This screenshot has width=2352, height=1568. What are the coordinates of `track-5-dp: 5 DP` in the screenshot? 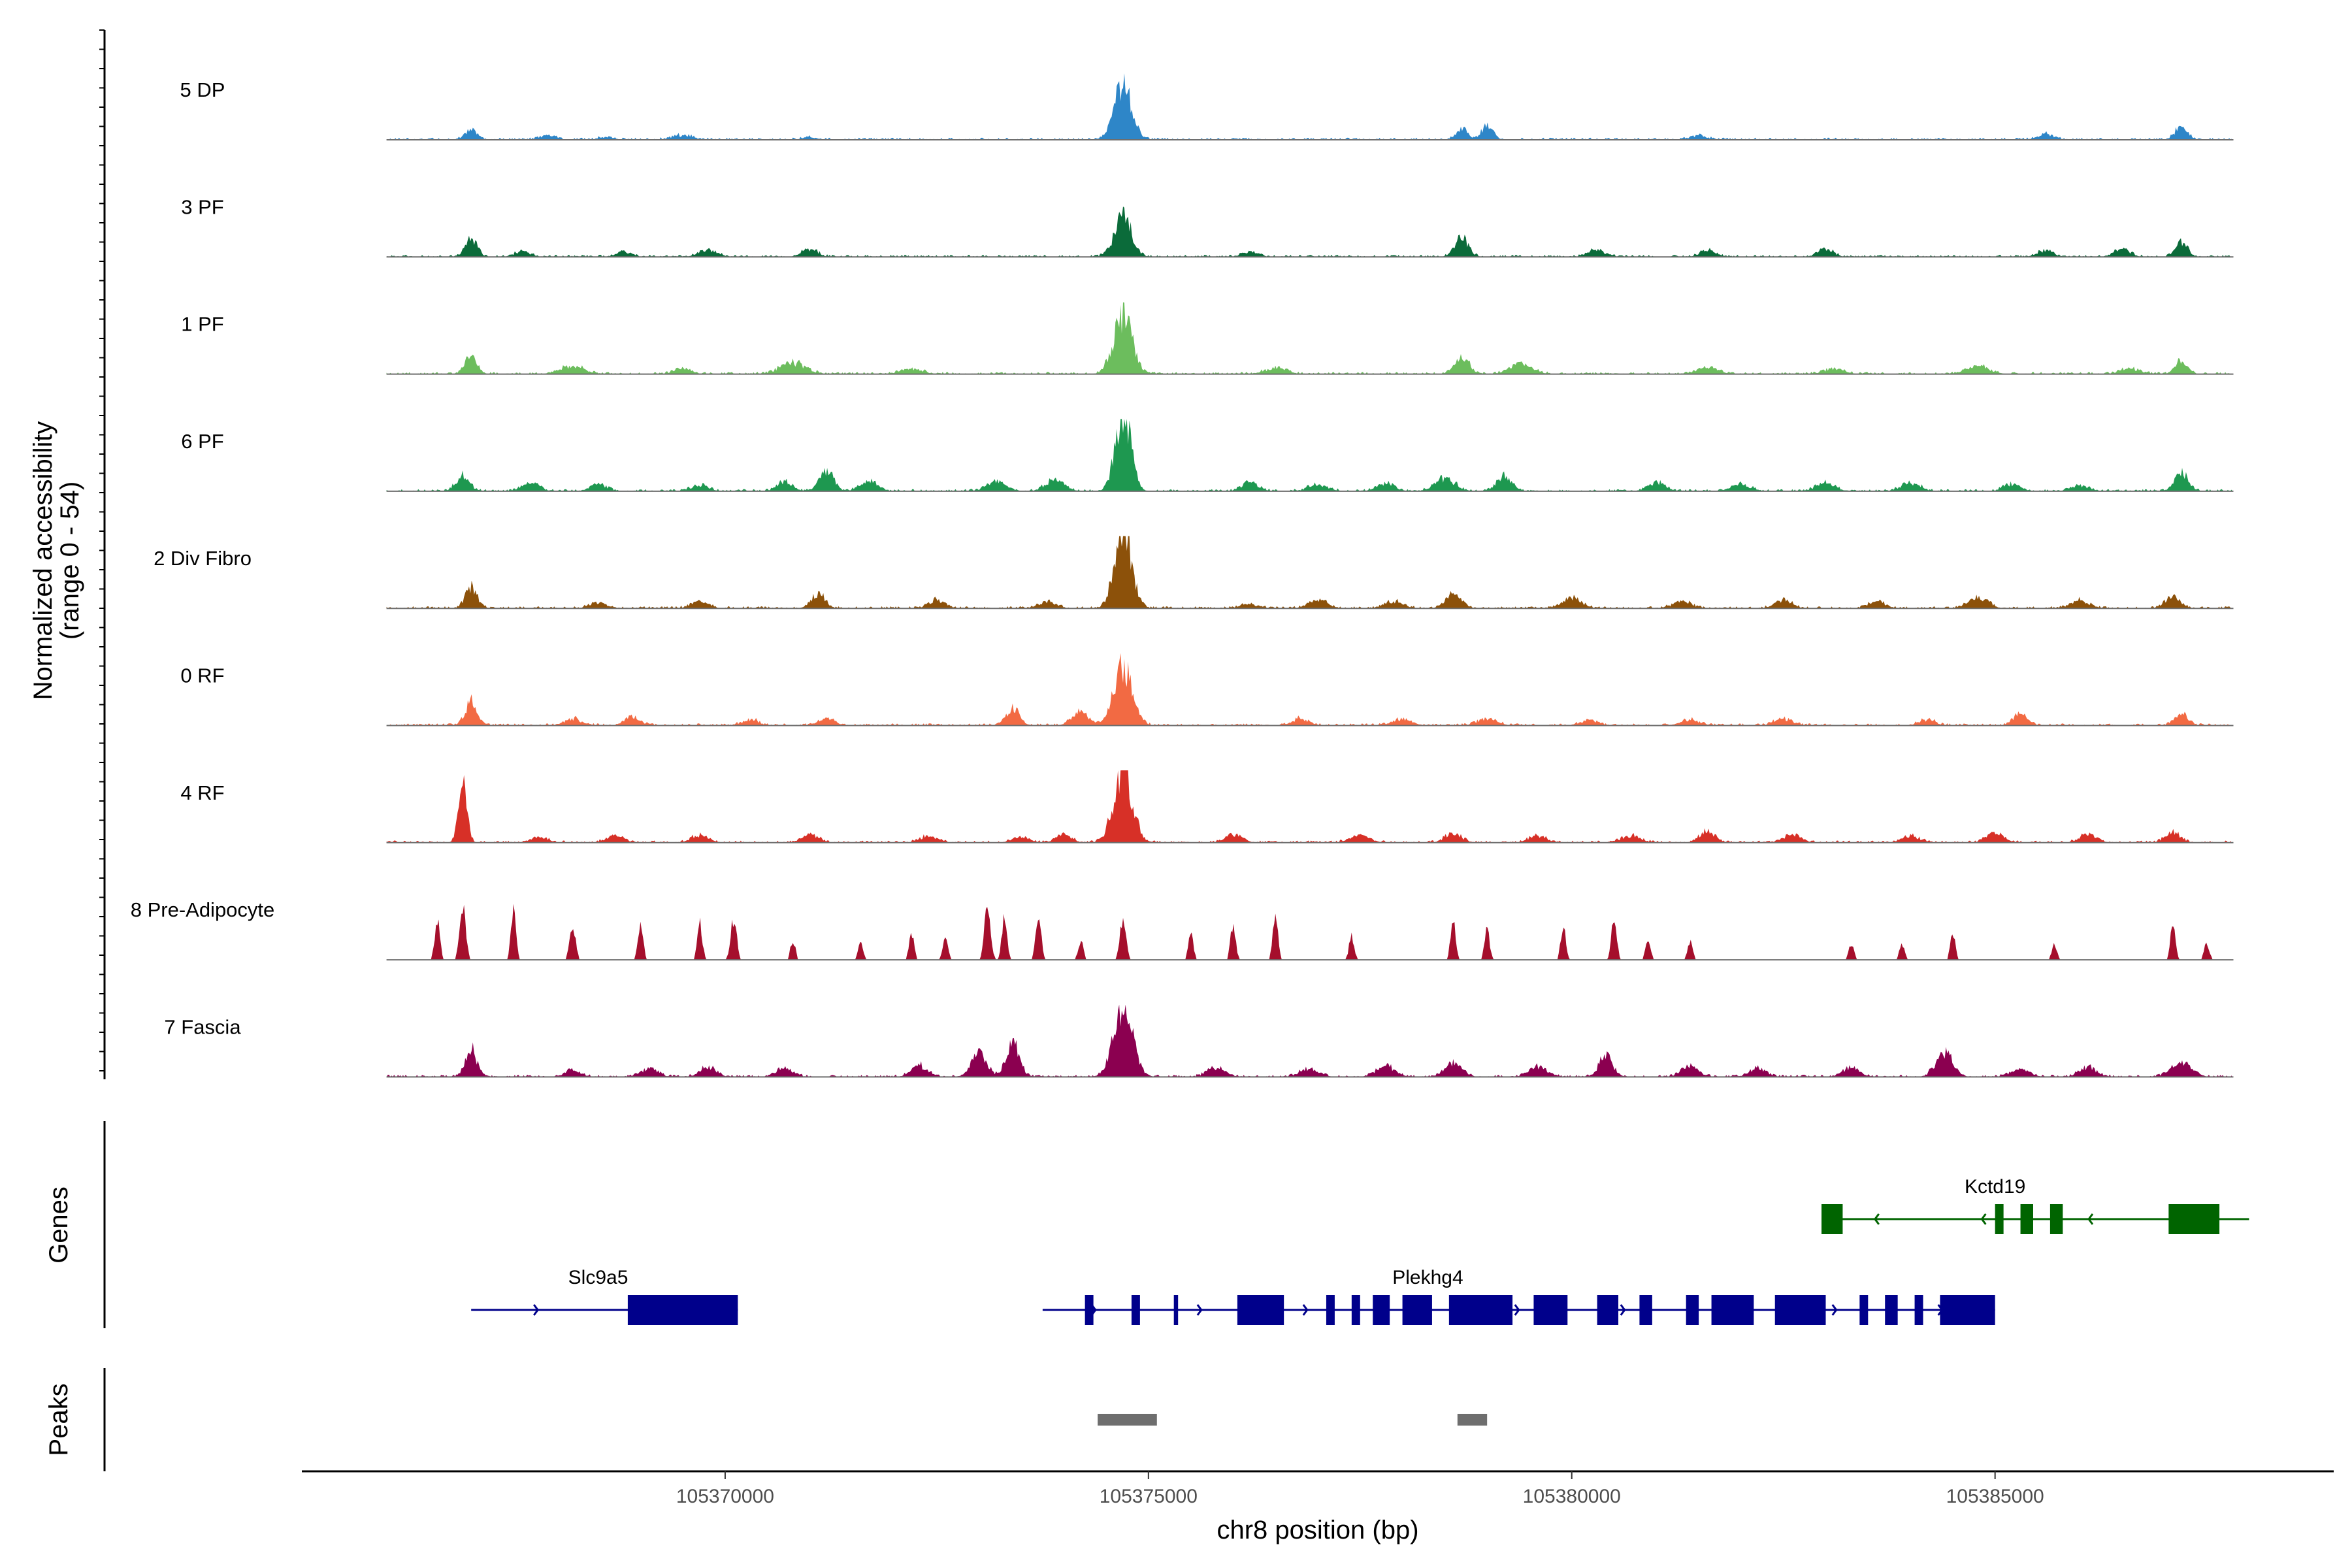 It's located at (1207, 106).